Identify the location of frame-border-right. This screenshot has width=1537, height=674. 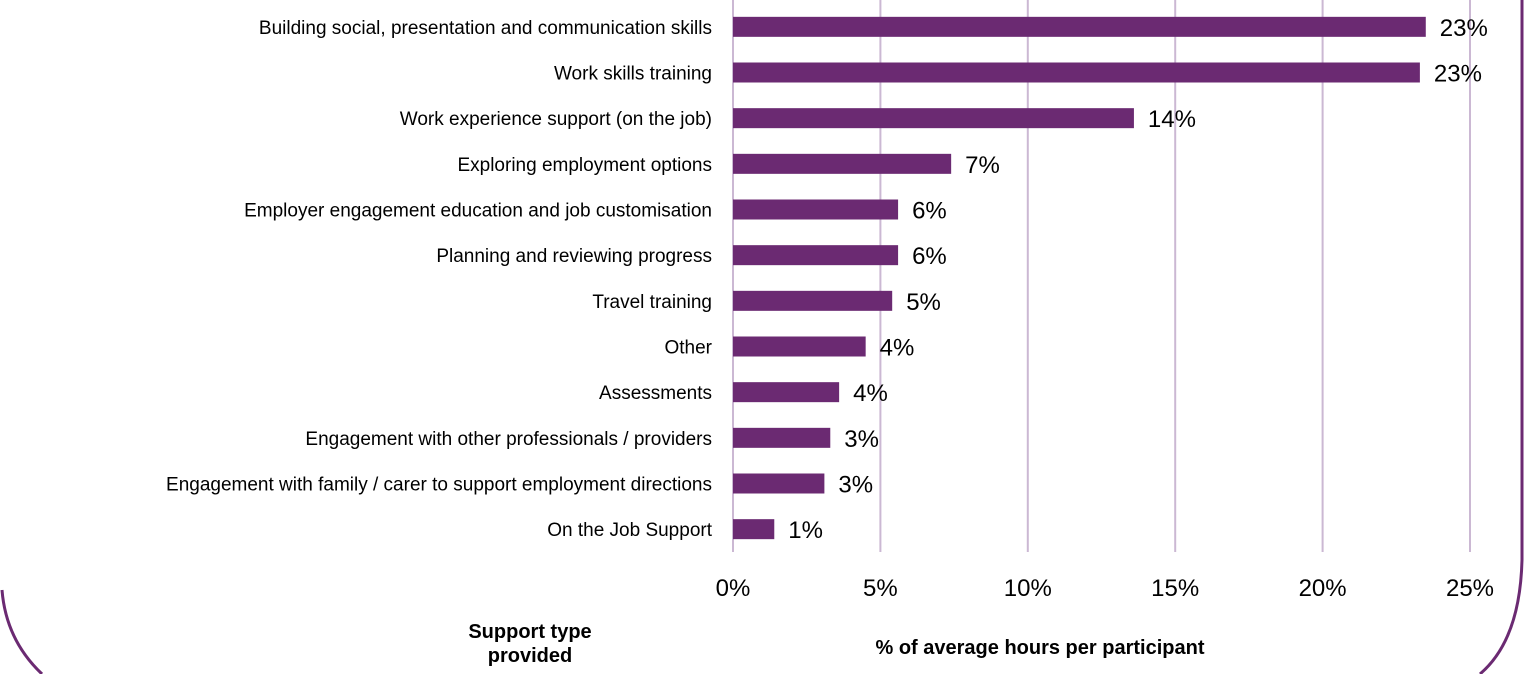
(1501, 616).